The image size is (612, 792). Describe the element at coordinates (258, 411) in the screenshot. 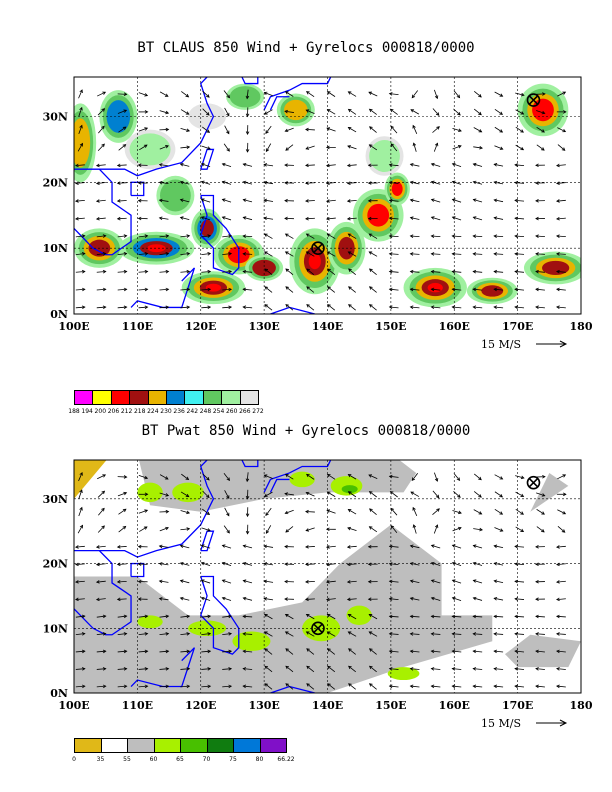

I see `colorbar-label: 272` at that location.